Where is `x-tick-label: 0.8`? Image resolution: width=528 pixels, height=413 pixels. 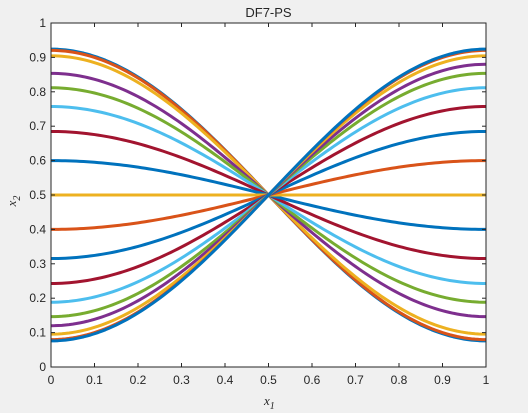
x-tick-label: 0.8 is located at coordinates (399, 380).